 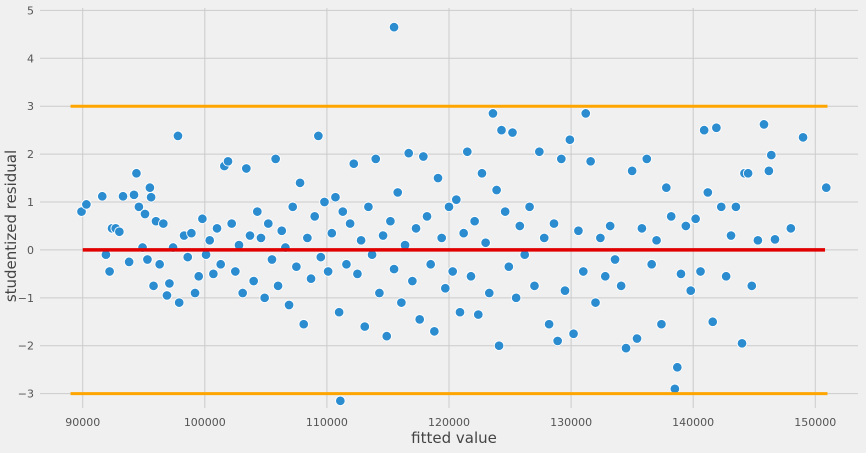 I want to click on y-axis-ticks: −3 −2 −1 0 1 2 3 4 5, so click(x=26, y=202).